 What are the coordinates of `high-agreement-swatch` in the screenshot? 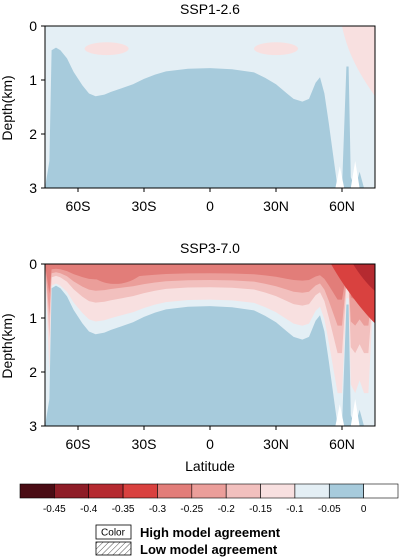 It's located at (113, 532).